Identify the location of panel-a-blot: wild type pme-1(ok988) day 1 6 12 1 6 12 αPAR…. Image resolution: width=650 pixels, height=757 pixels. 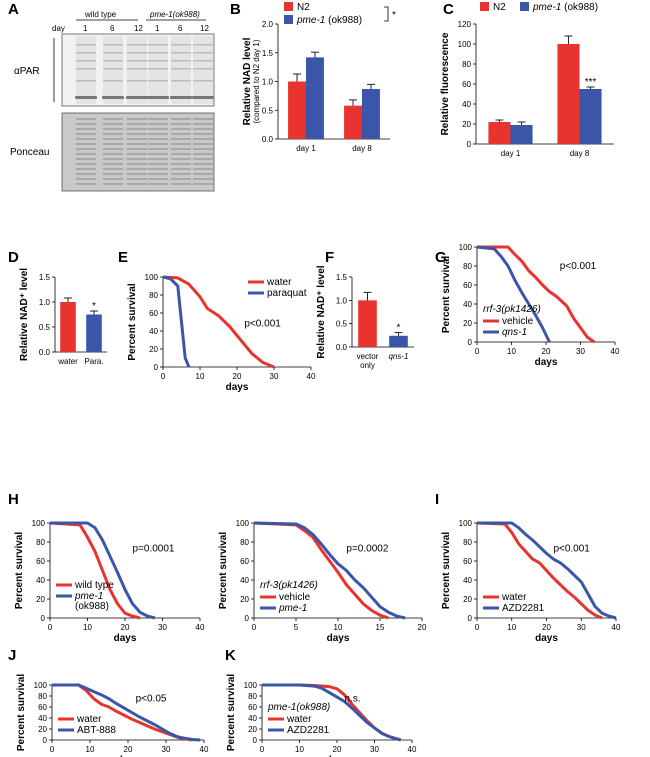
(112, 101).